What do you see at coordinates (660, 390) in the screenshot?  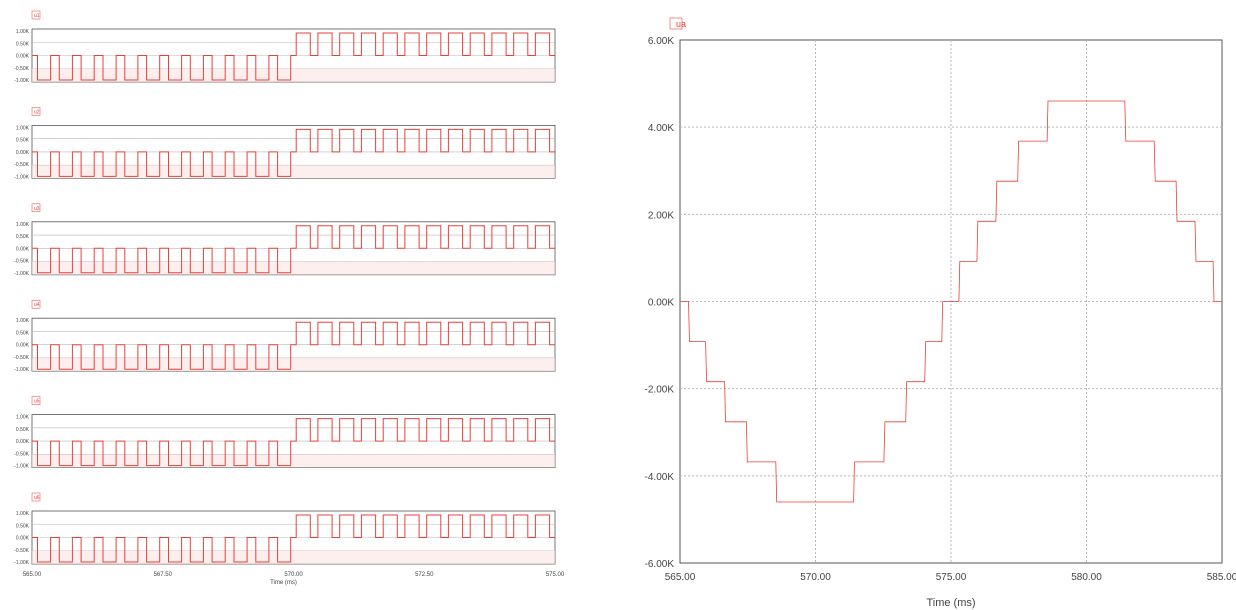 I see `y-tick-label: -2.00K` at bounding box center [660, 390].